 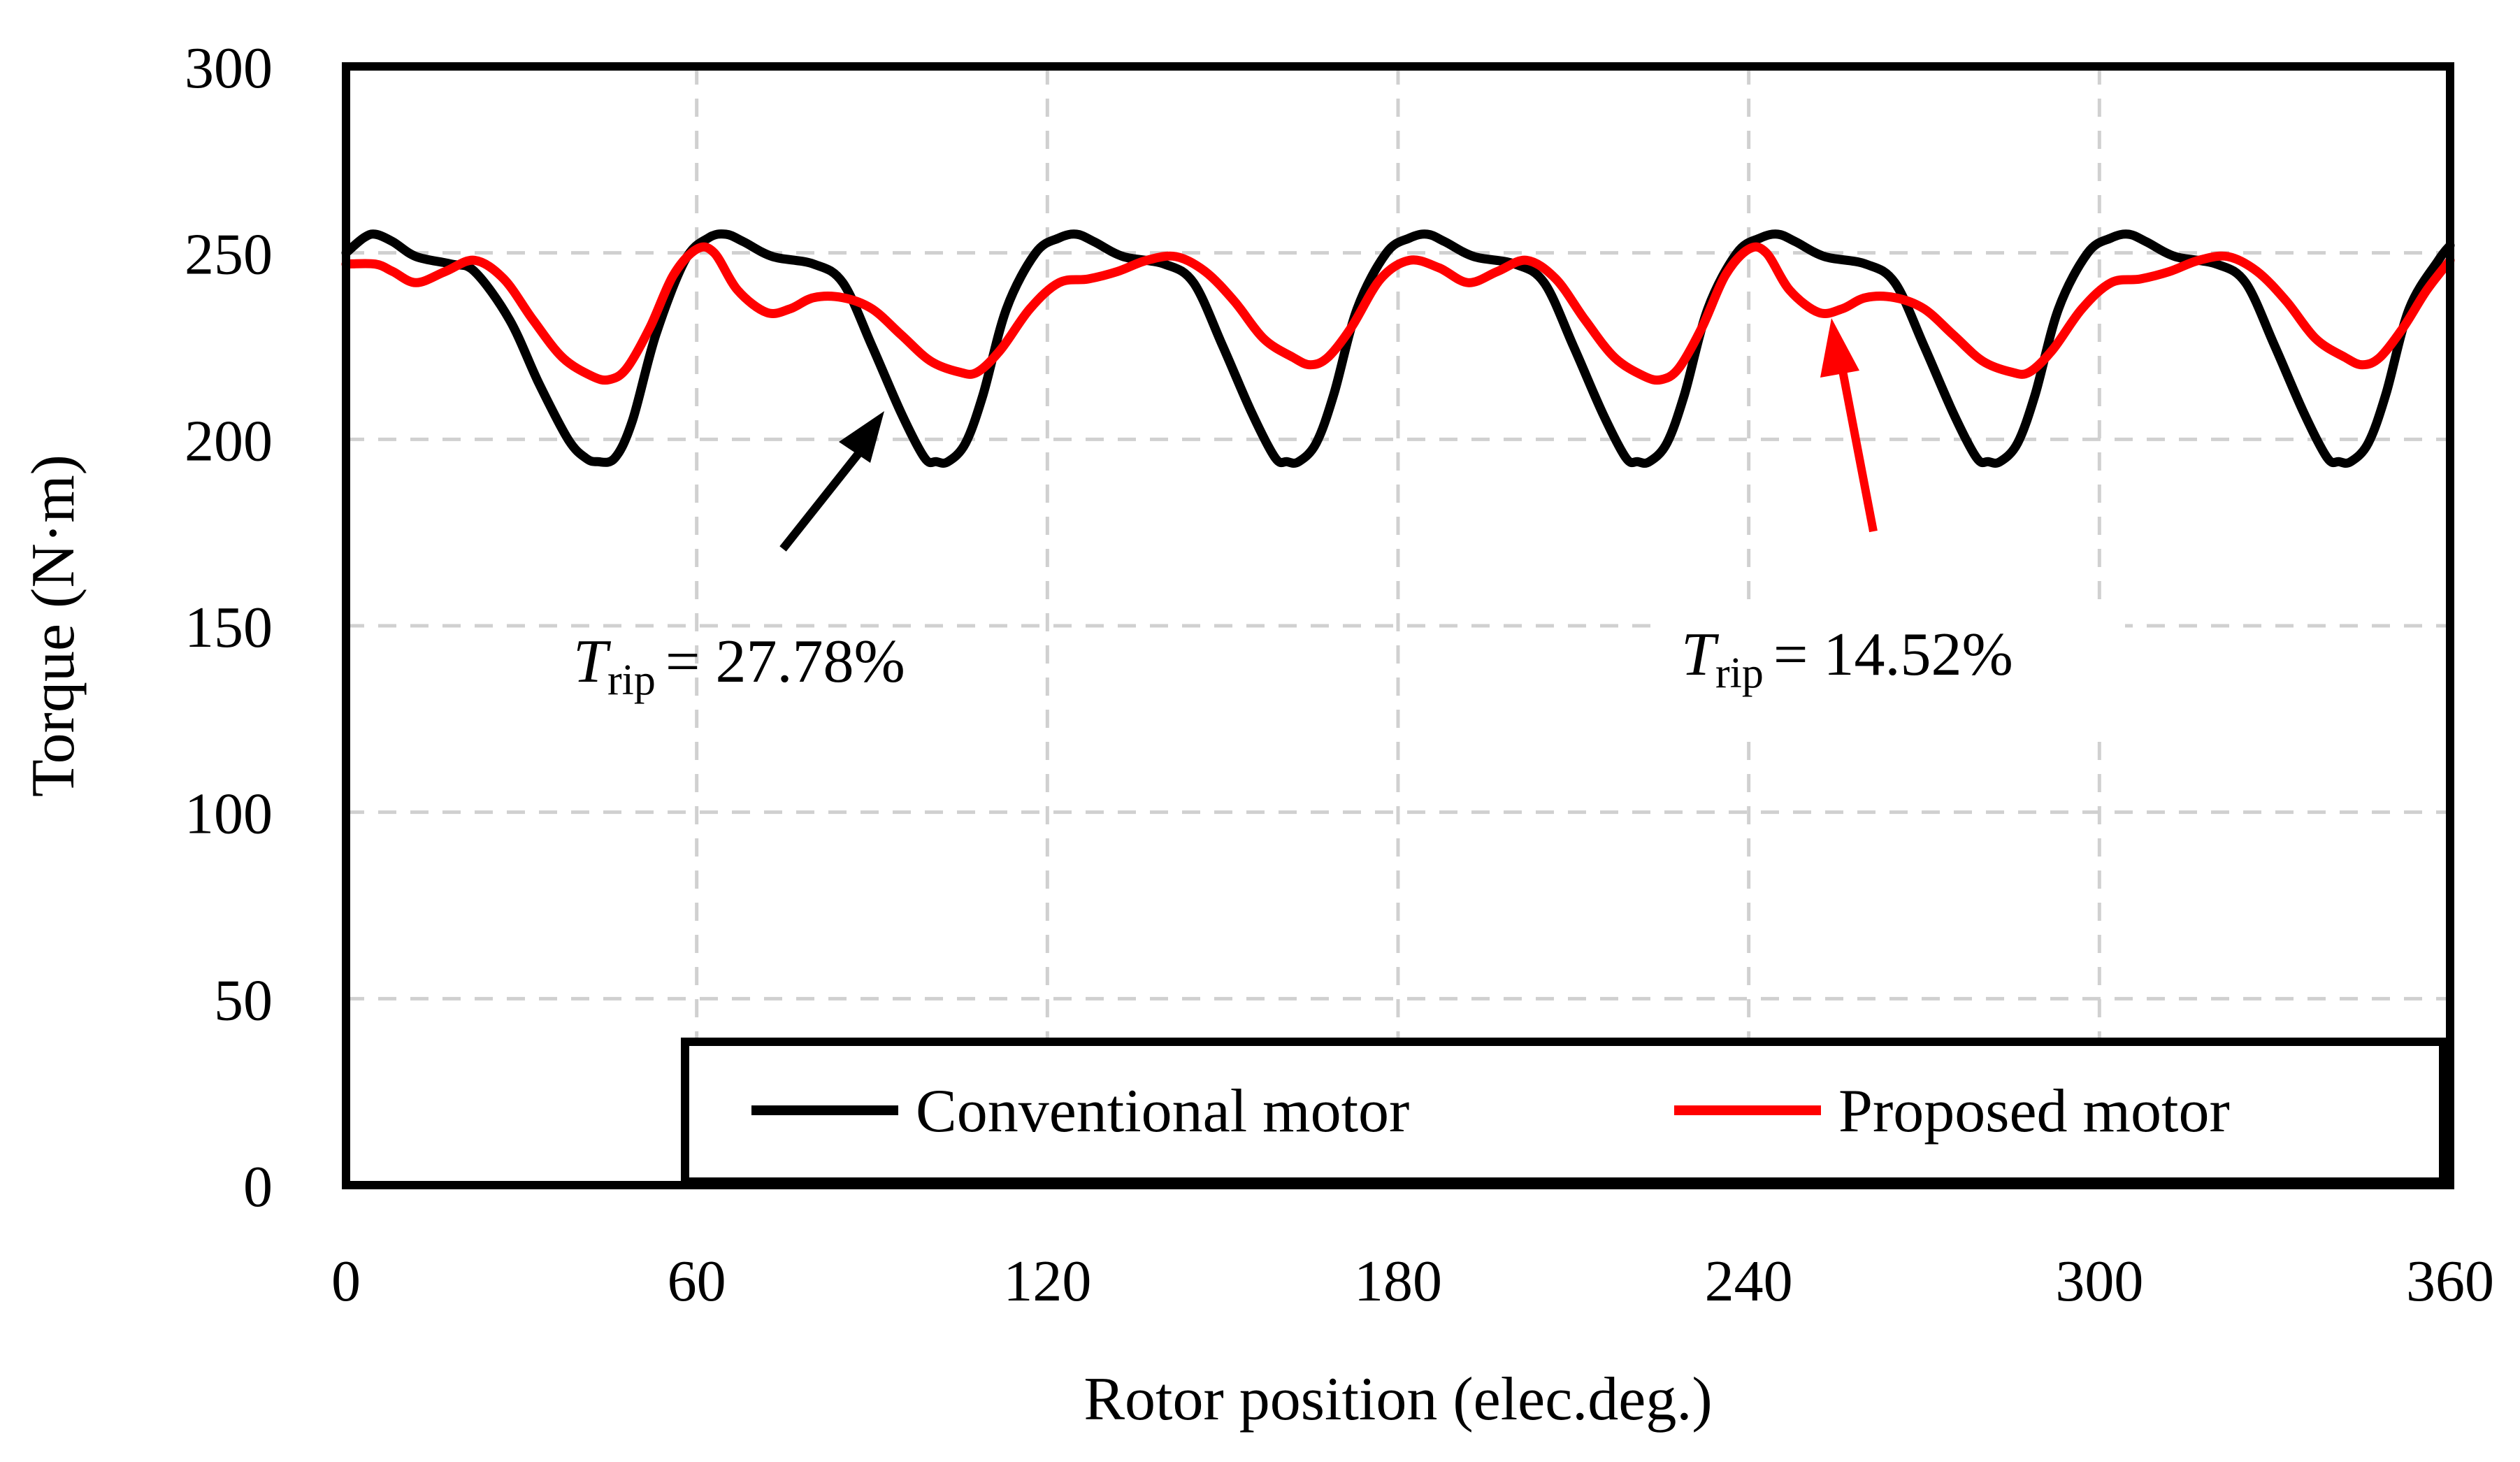 What do you see at coordinates (697, 1282) in the screenshot?
I see `x-tick-label: 60` at bounding box center [697, 1282].